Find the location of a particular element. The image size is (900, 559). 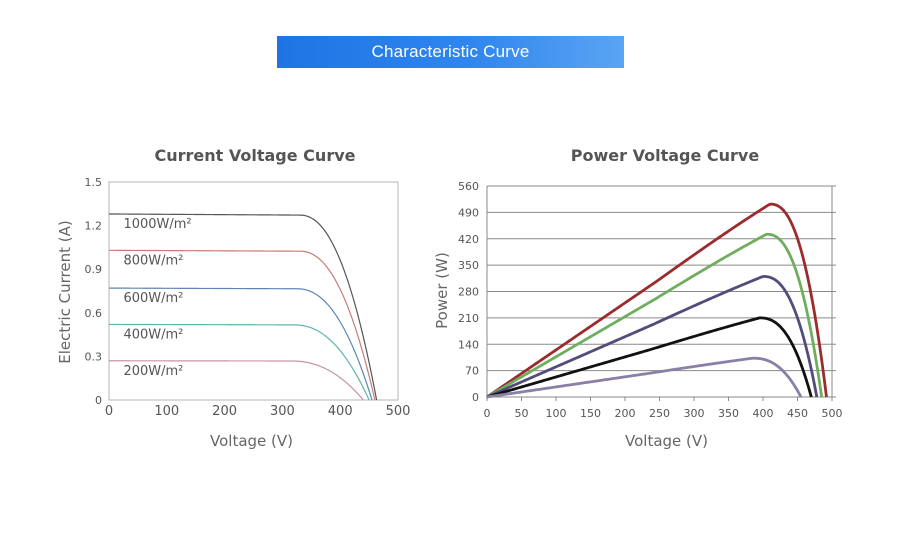

pv-y-axis-label: Power (W) is located at coordinates (442, 290).